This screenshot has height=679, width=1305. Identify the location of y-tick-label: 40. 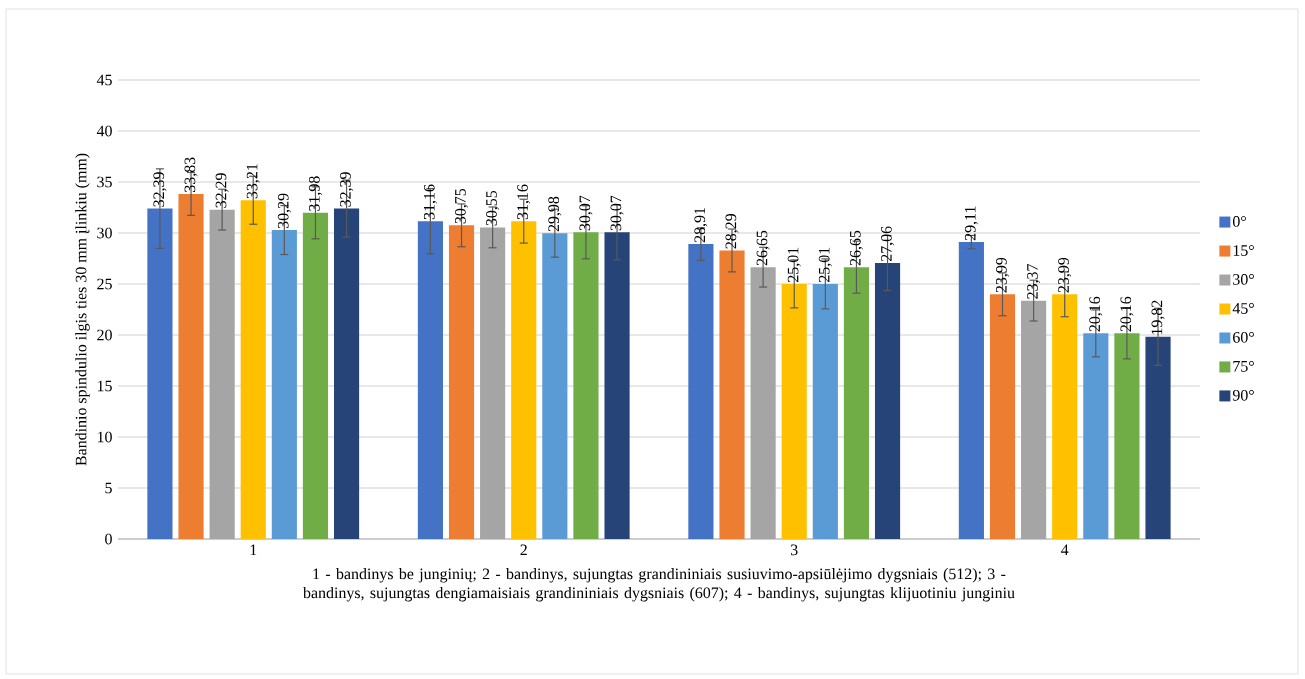
(104, 131).